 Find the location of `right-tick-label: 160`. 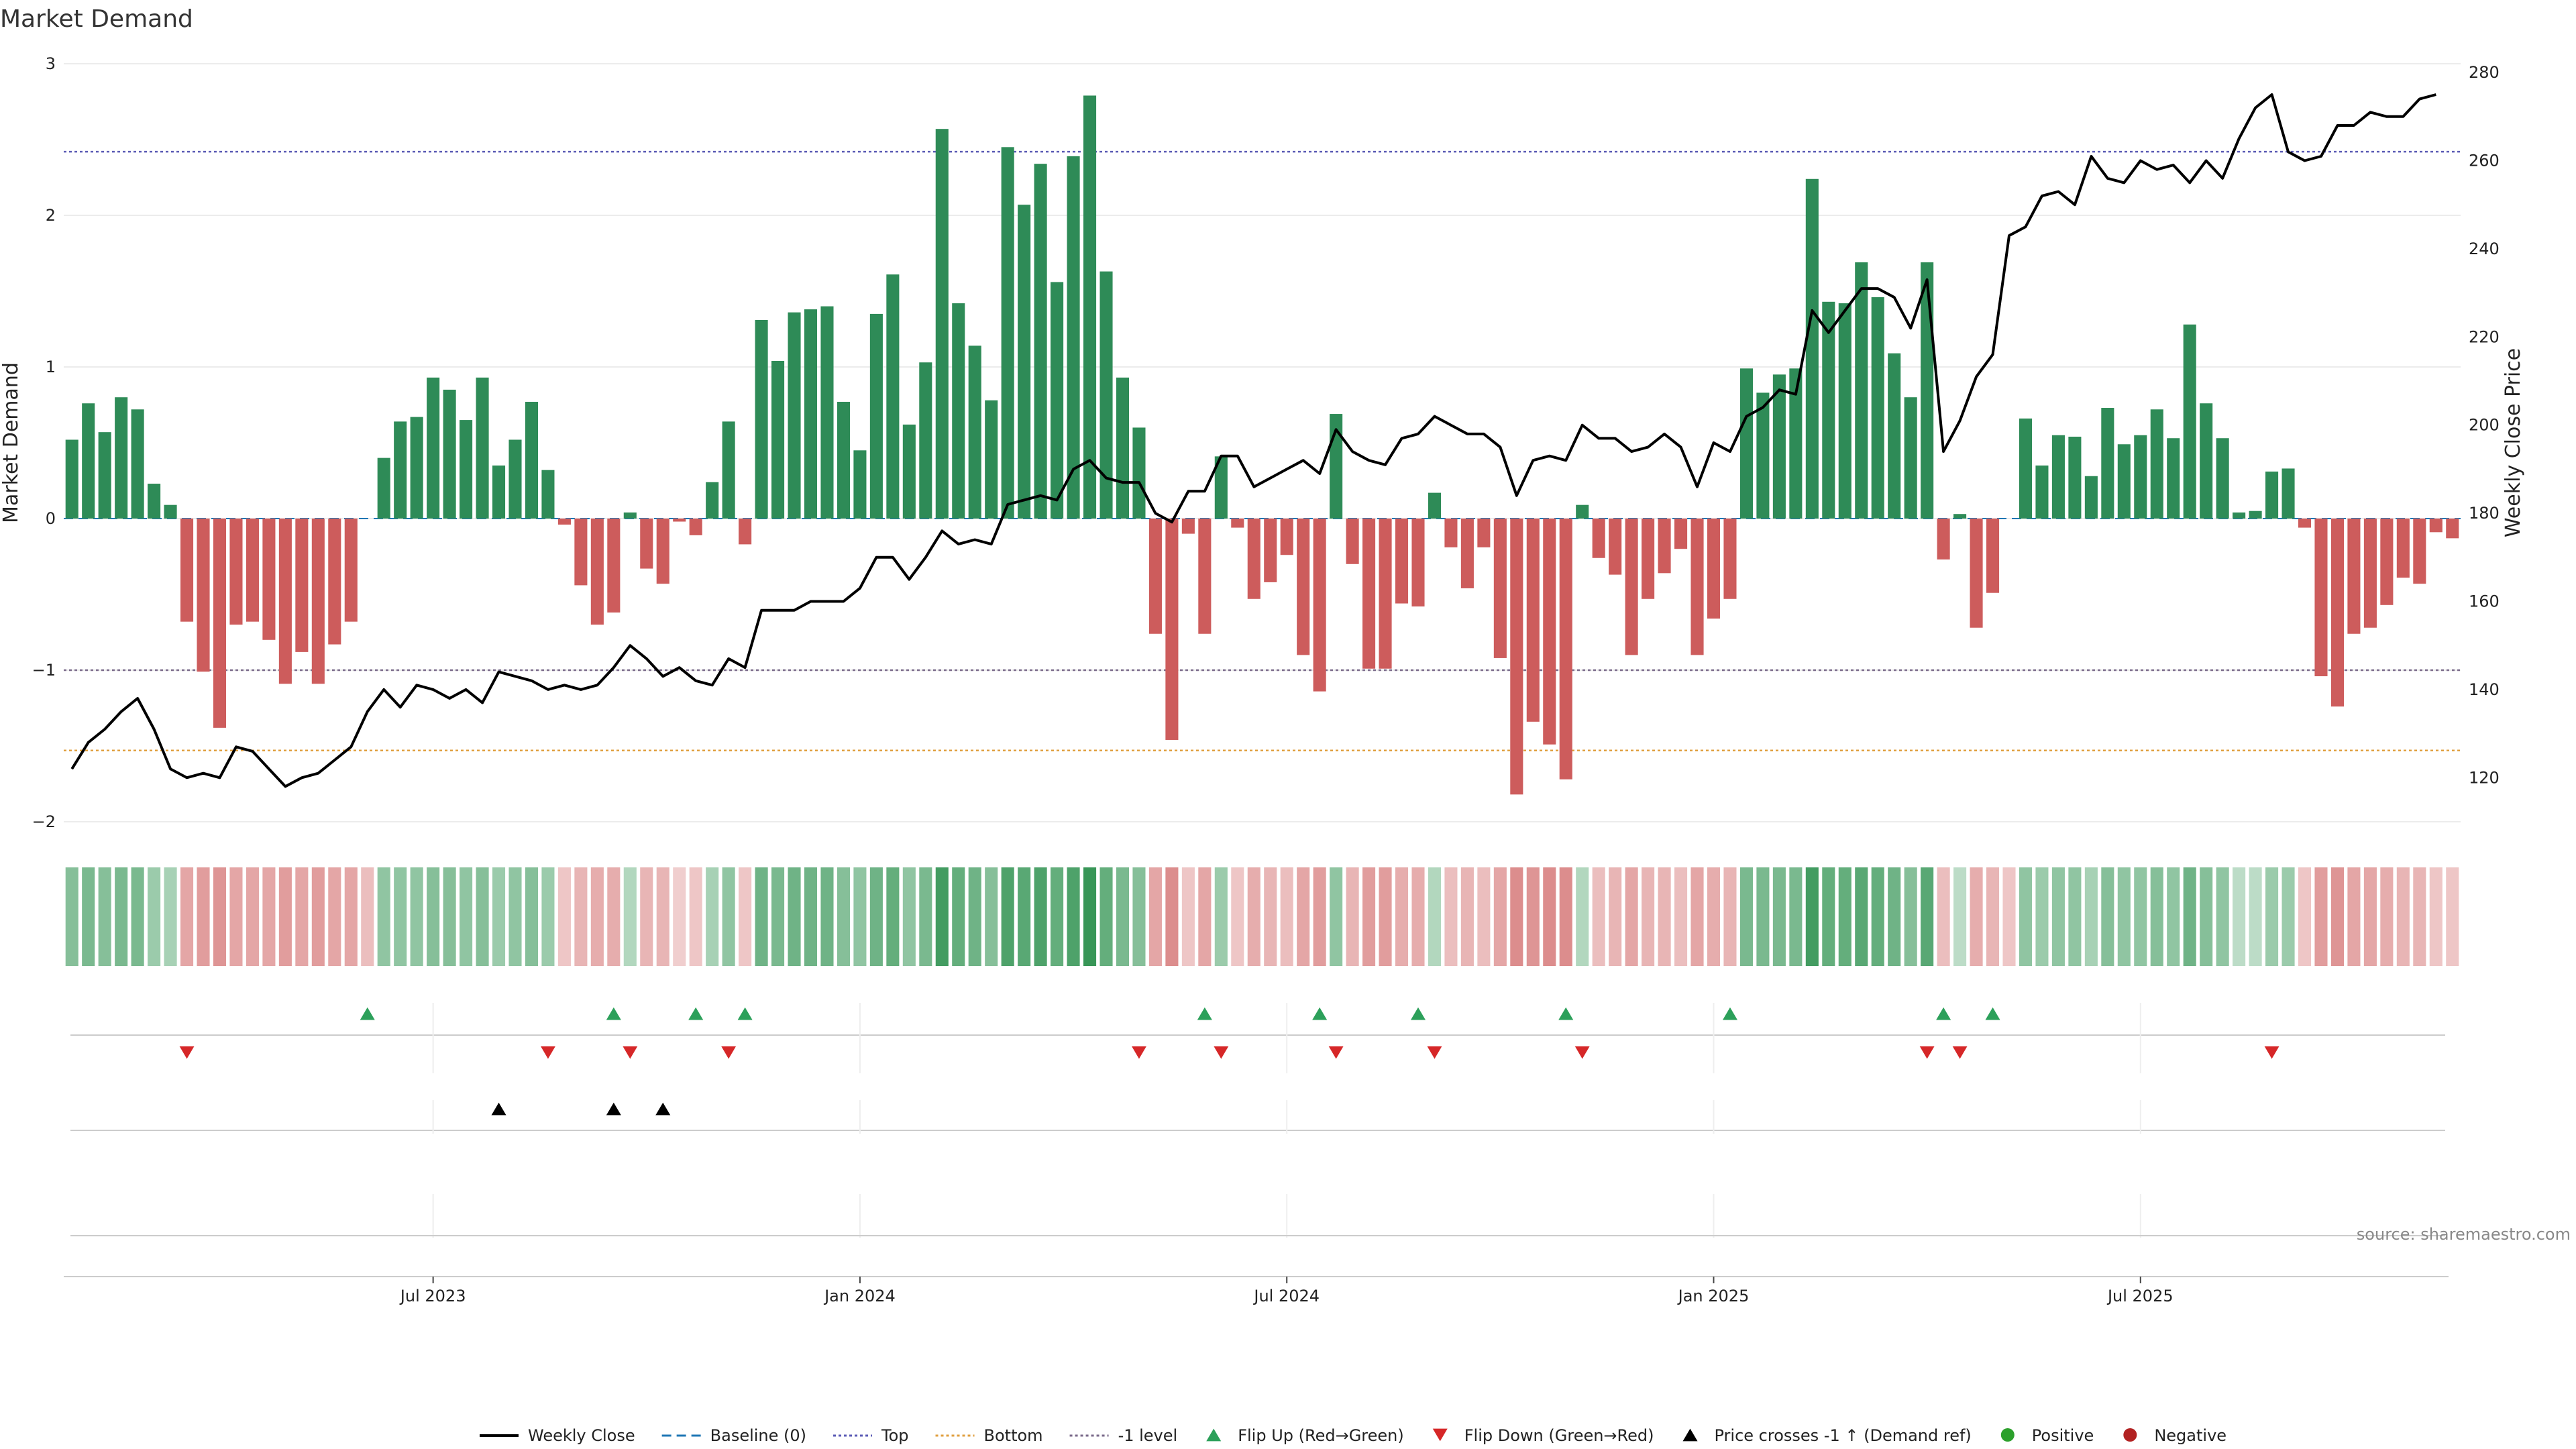

right-tick-label: 160 is located at coordinates (2484, 601).